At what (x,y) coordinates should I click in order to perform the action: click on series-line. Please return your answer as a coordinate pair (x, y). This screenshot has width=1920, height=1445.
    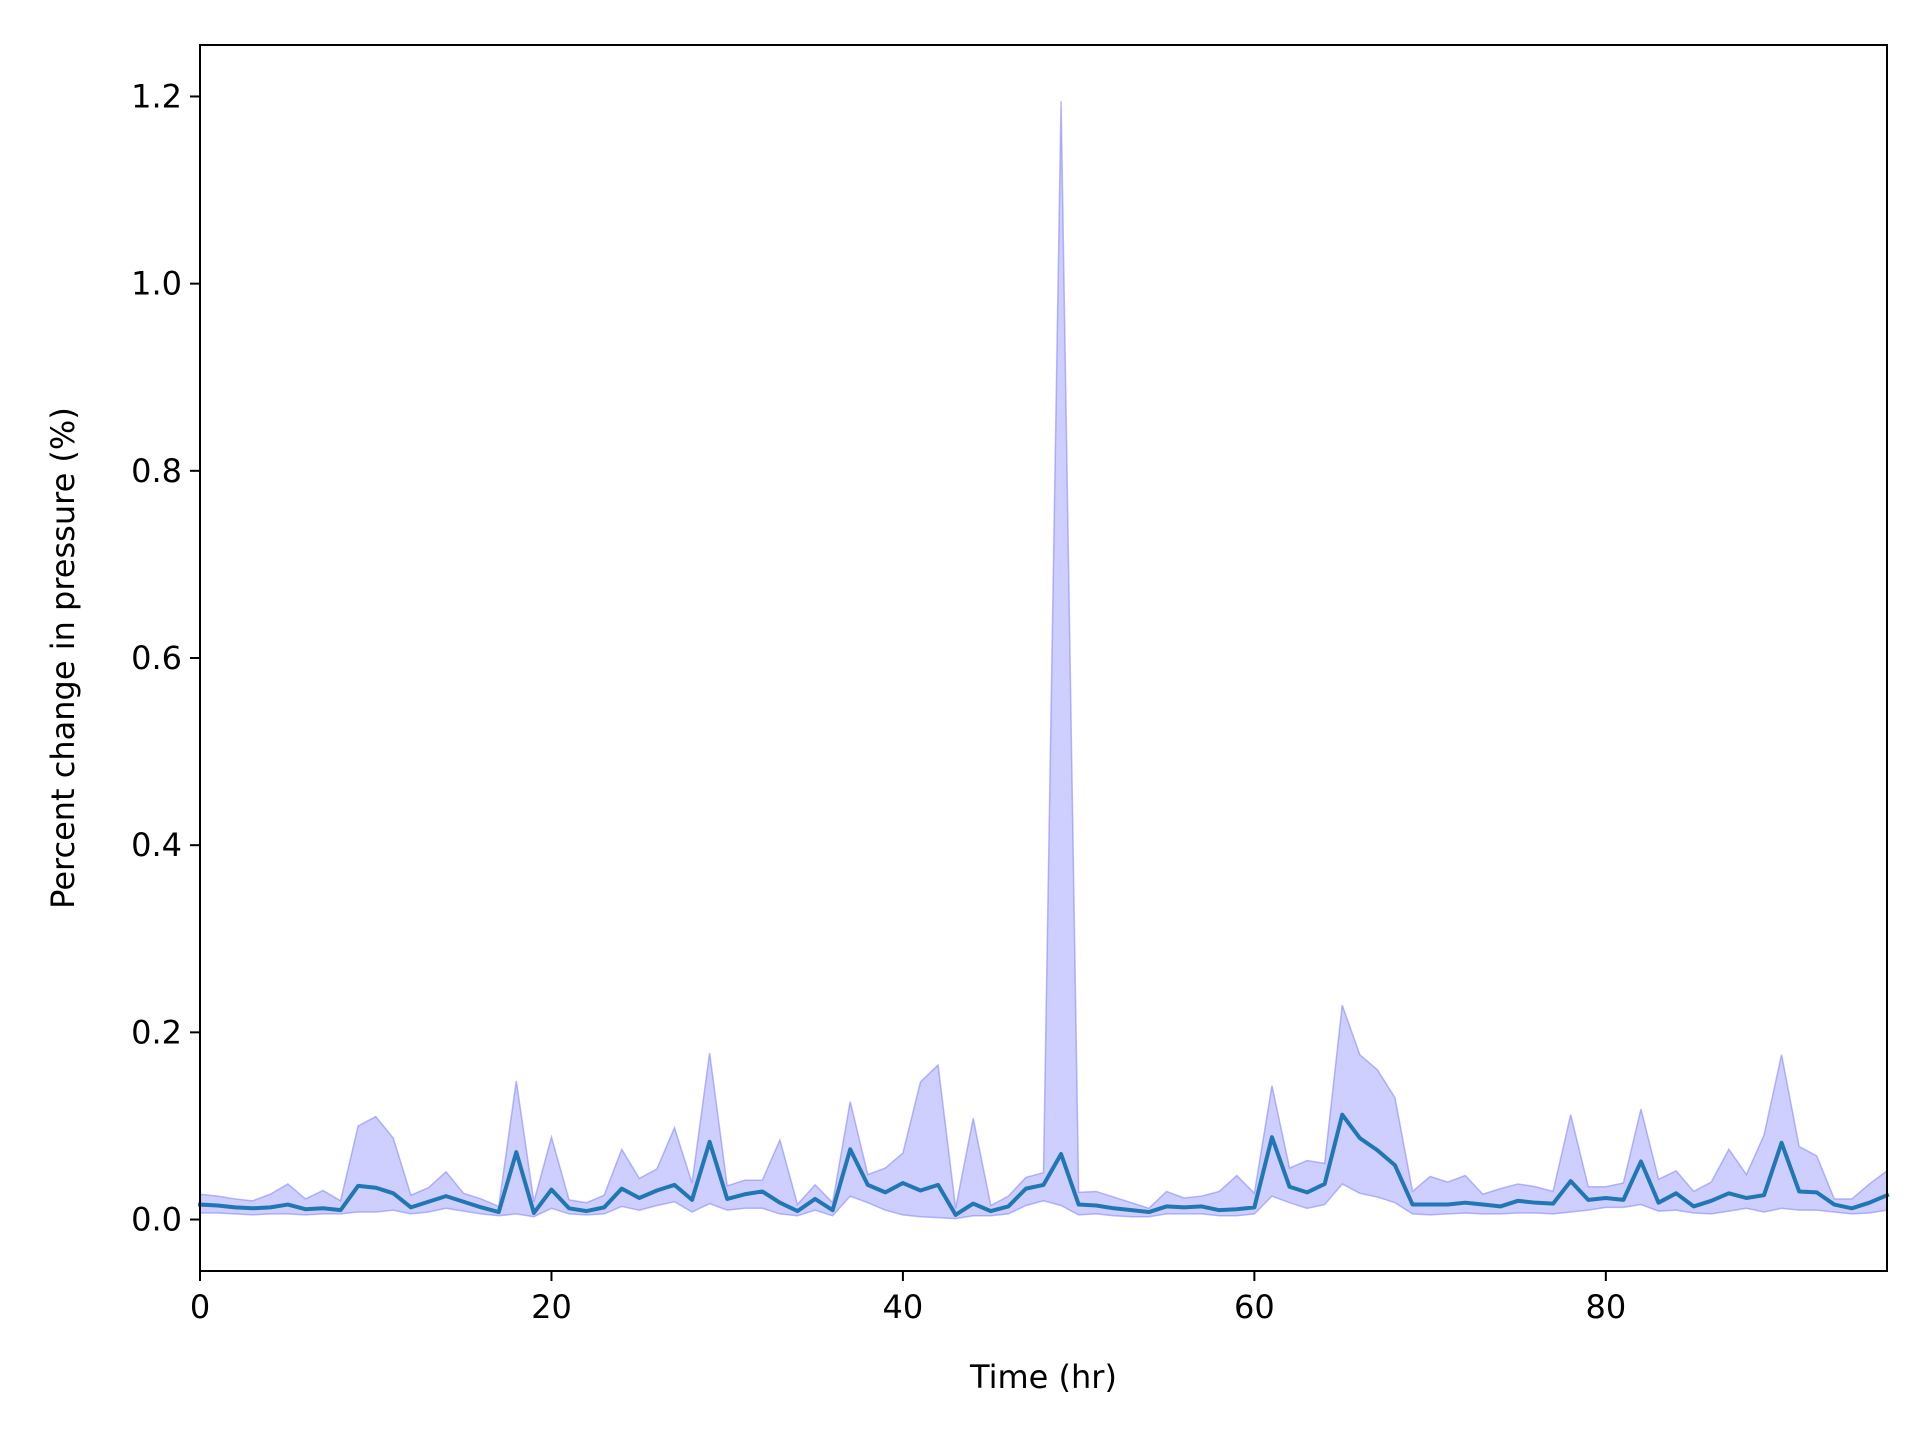
    Looking at the image, I should click on (1043, 1164).